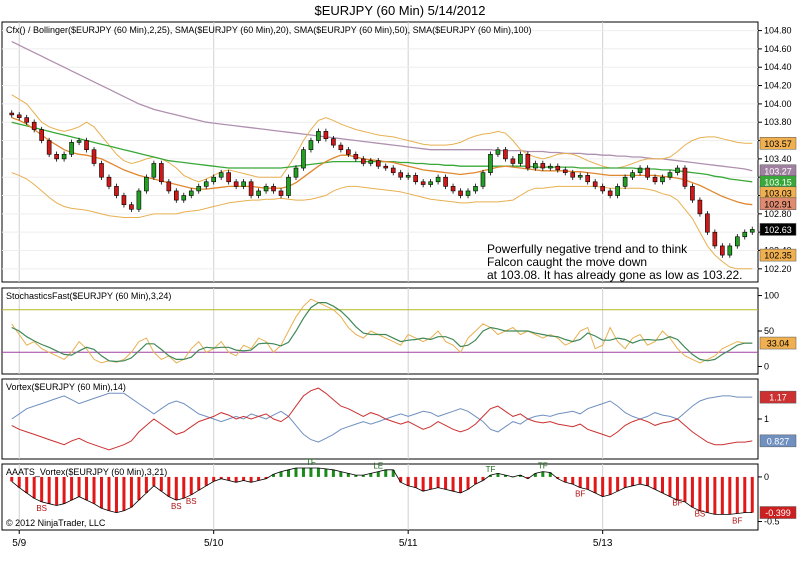  Describe the element at coordinates (408, 543) in the screenshot. I see `x-tick-label: 5/11` at that location.